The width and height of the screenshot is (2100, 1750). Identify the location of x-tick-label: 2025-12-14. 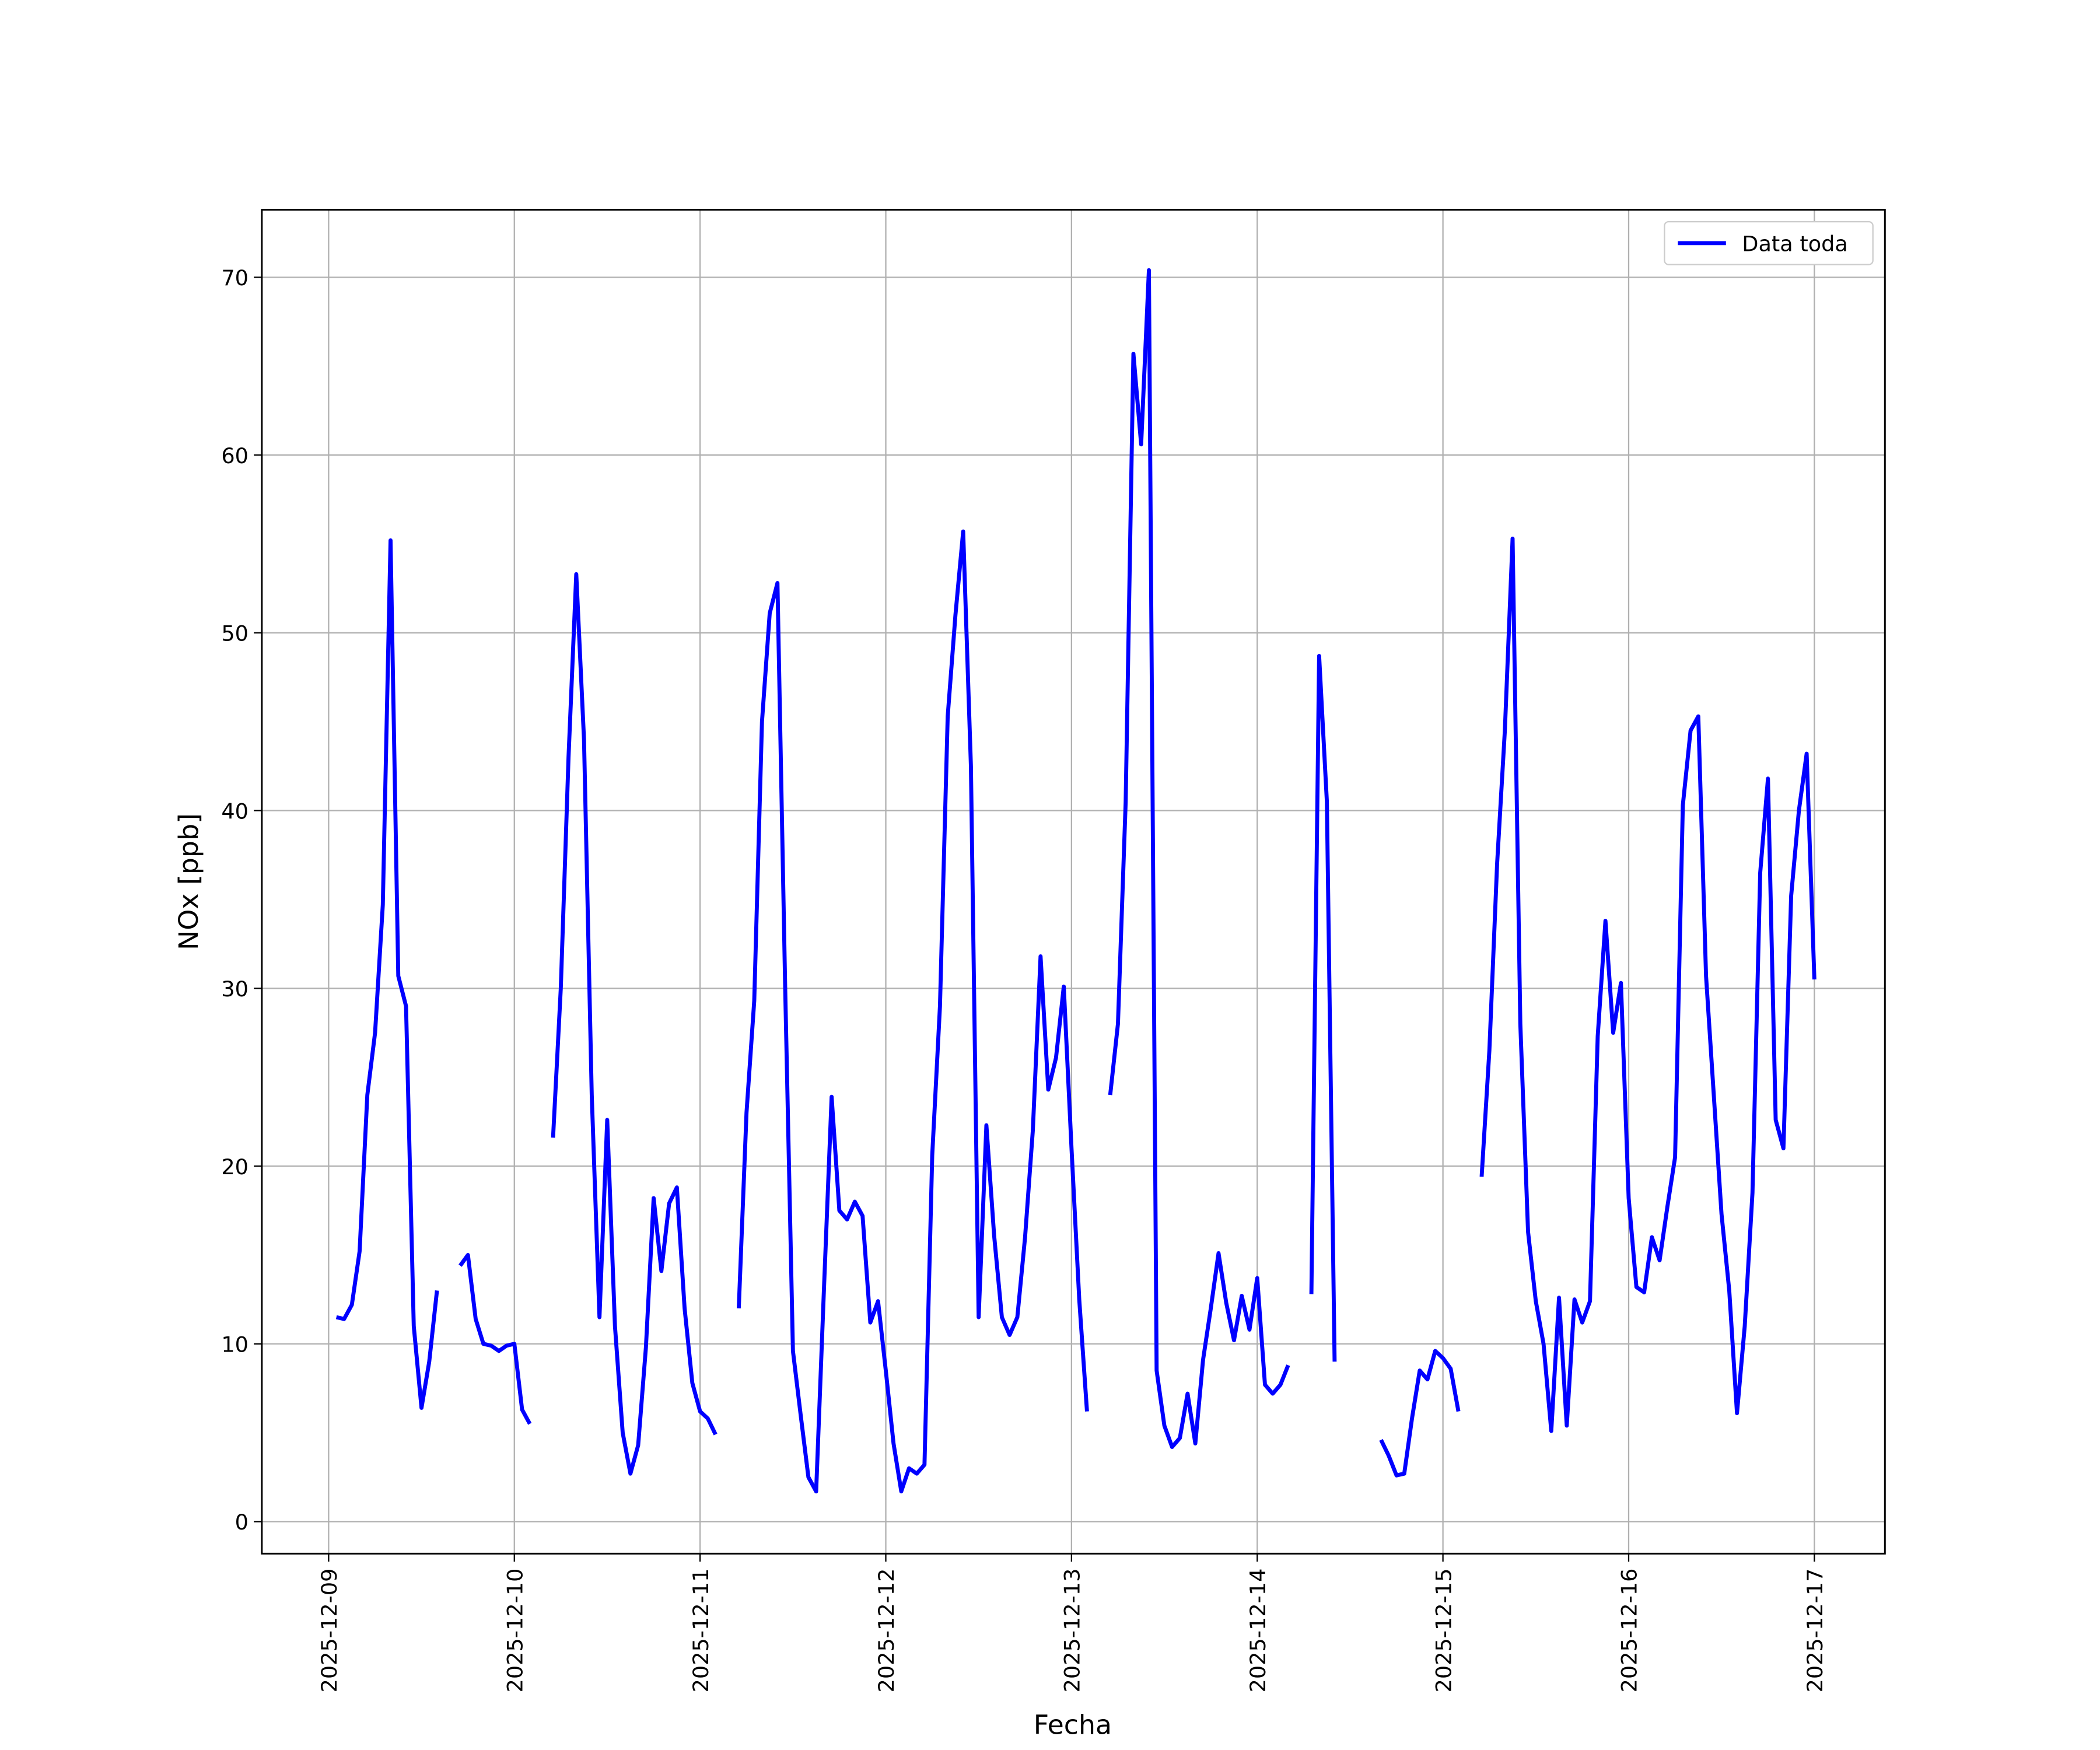
(1258, 1631).